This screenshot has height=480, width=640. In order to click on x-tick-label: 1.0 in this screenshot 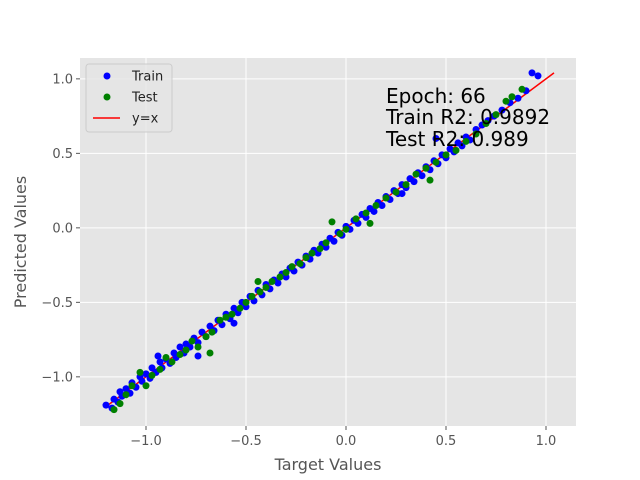, I will do `click(546, 441)`.